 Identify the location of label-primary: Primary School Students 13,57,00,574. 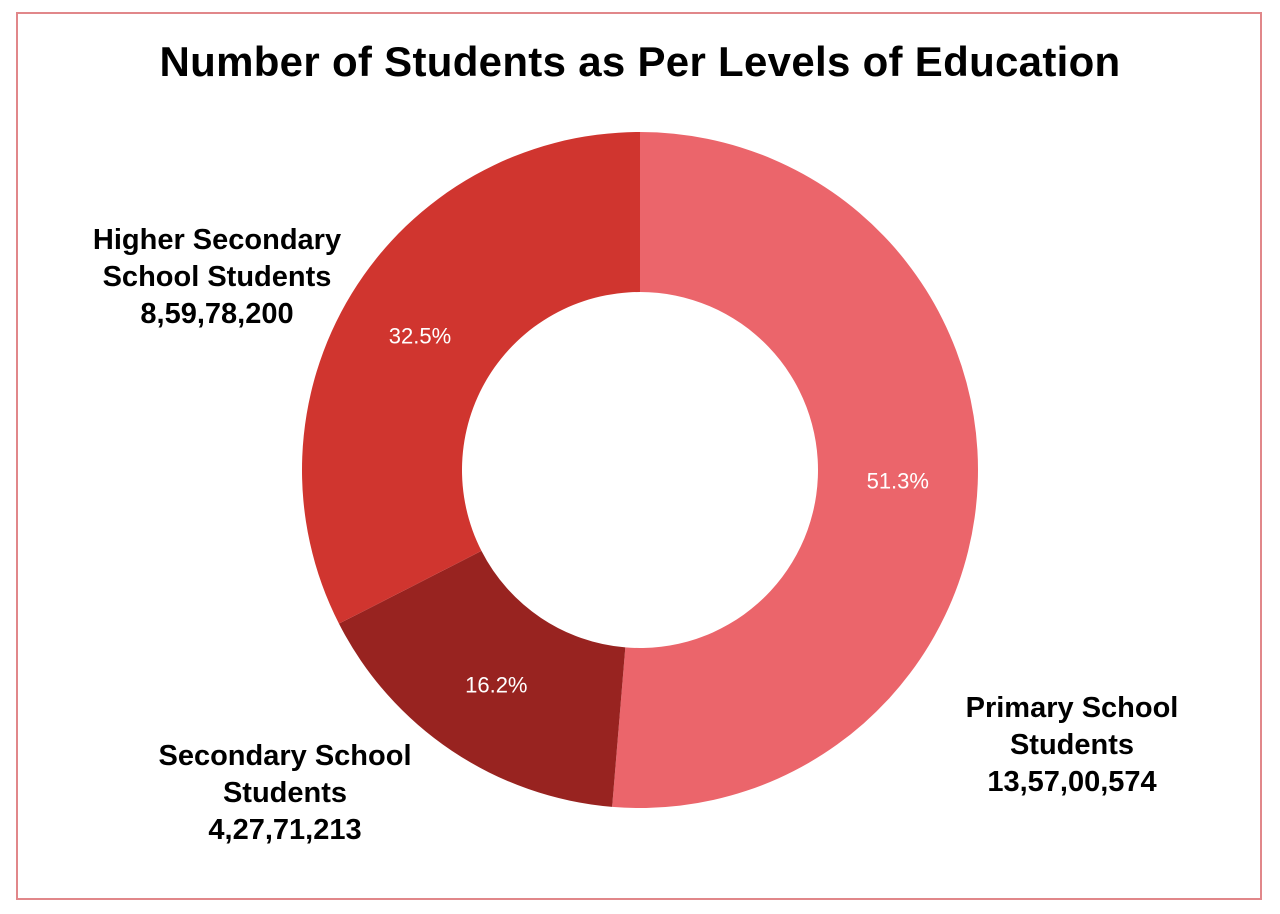
(1072, 745).